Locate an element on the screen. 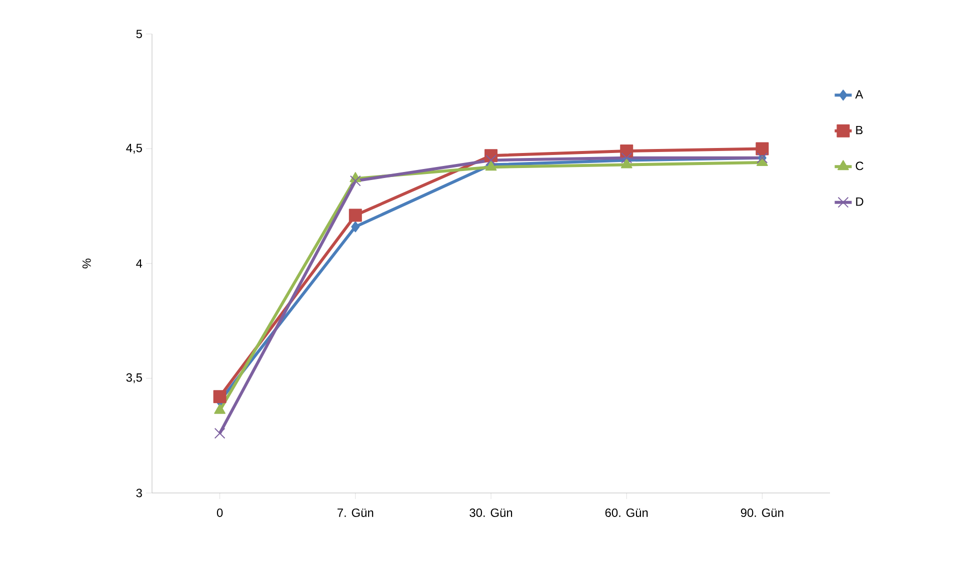 This screenshot has height=578, width=965. x-tick-label: 90. Gün is located at coordinates (762, 512).